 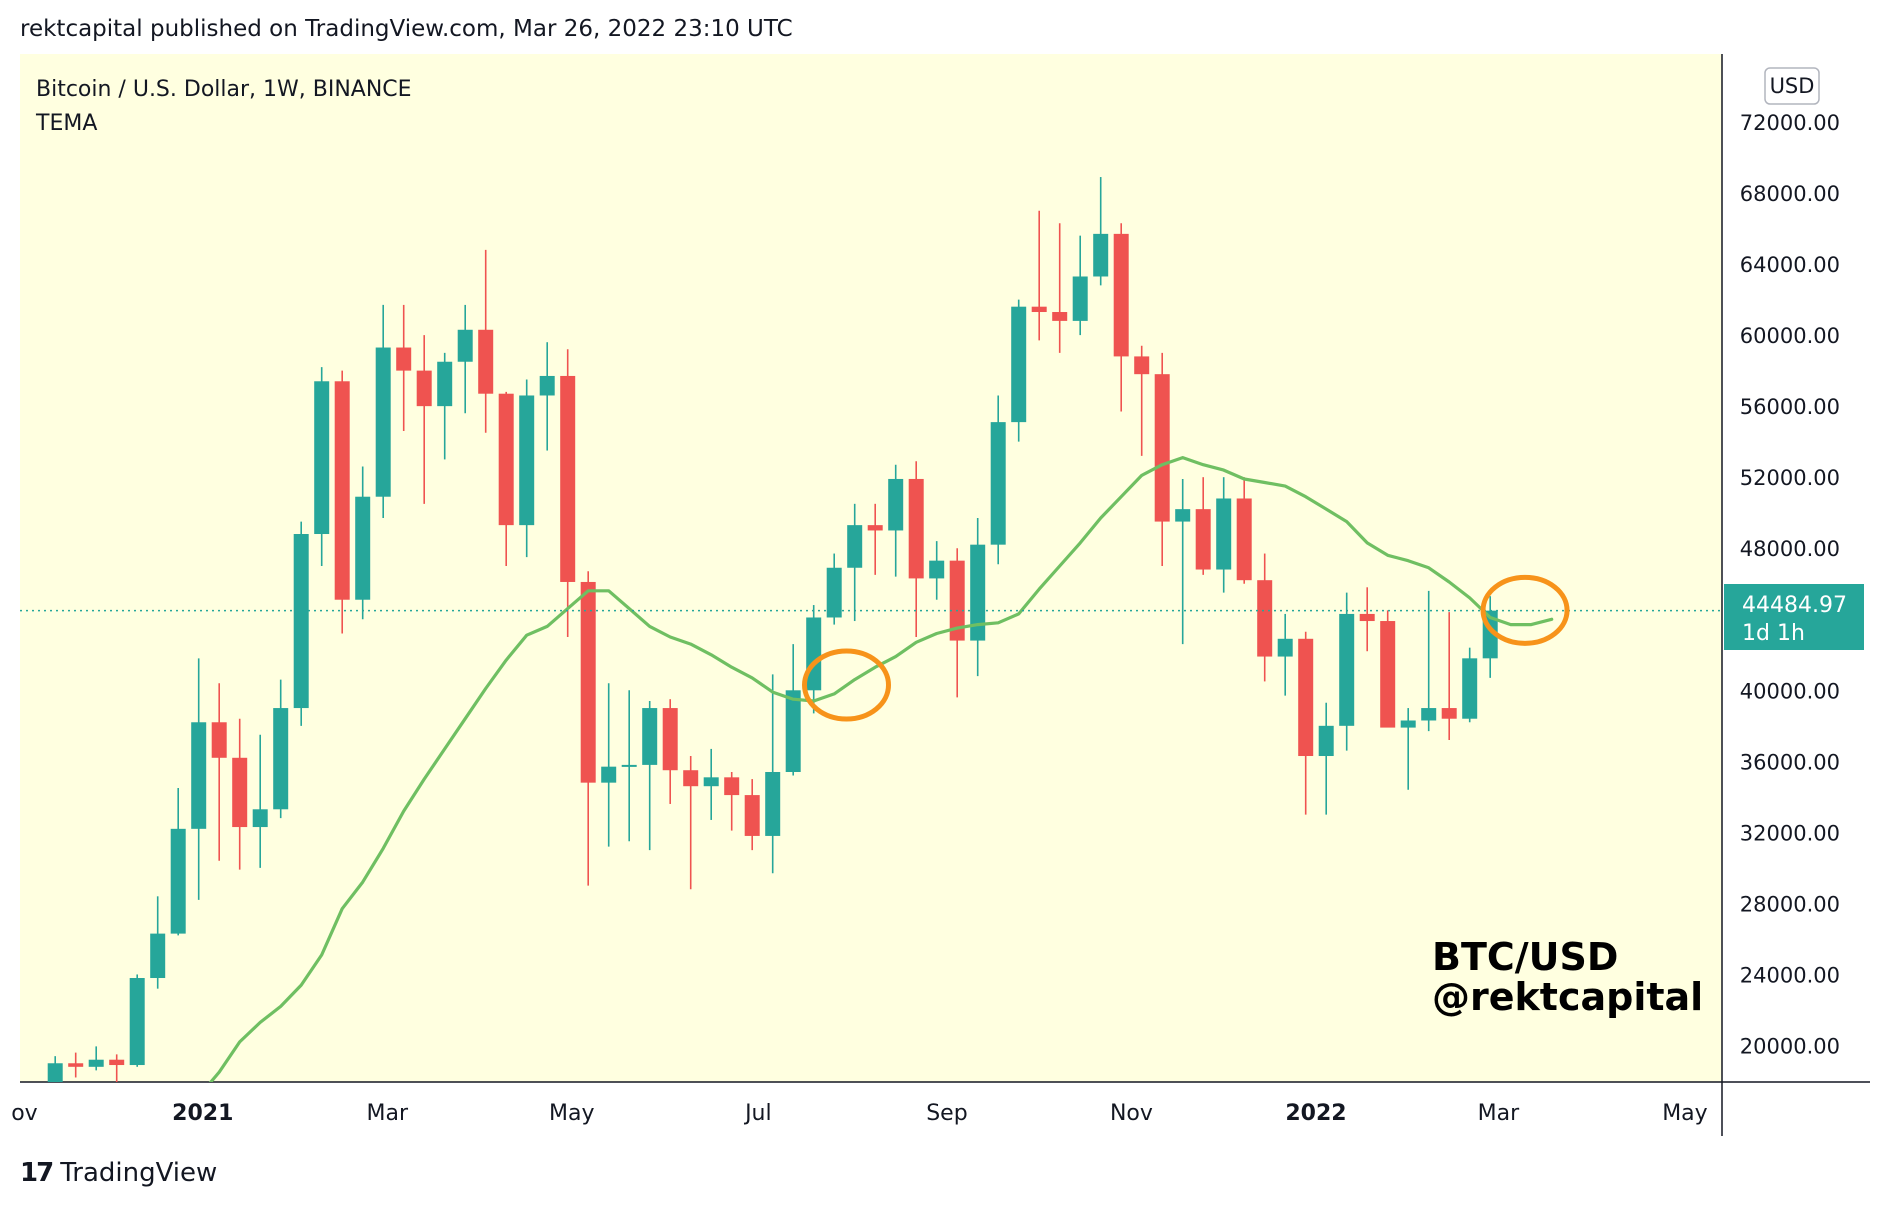 I want to click on y-tick-label: 24000.00, so click(x=1790, y=975).